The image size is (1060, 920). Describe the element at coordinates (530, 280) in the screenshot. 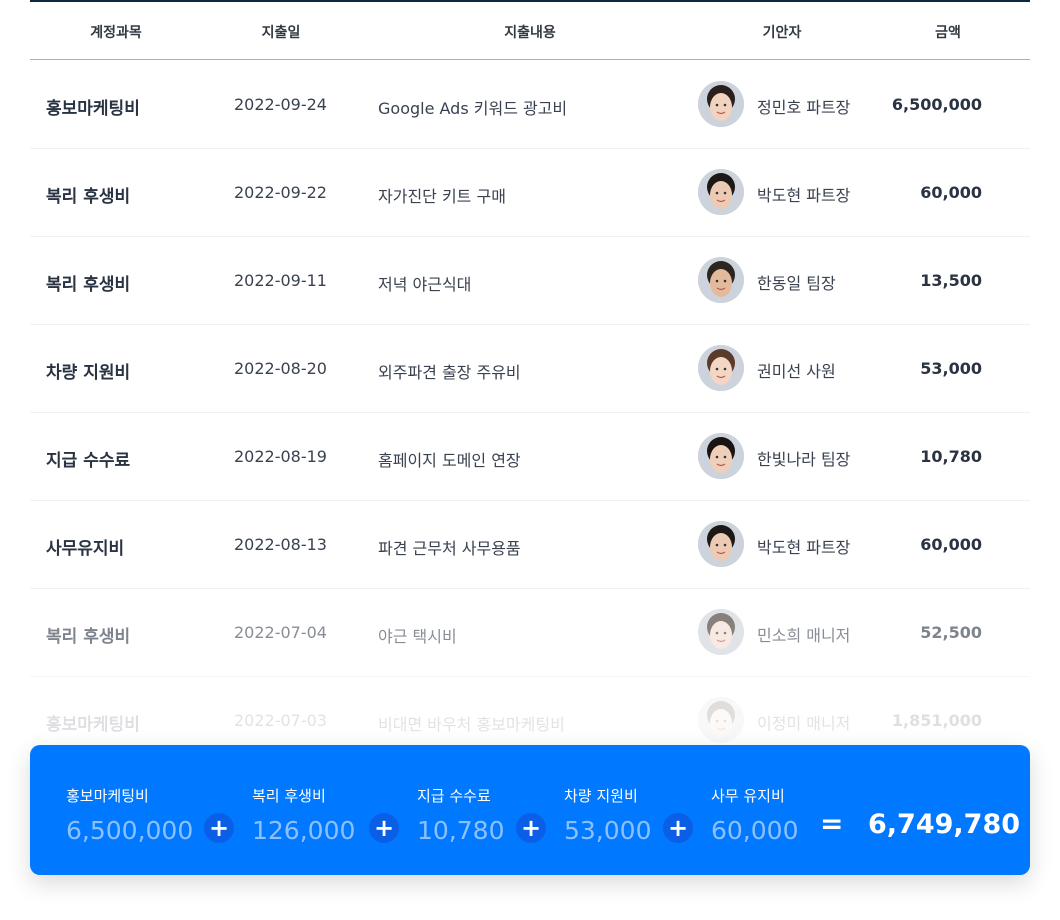

I see `table-row: 복리 후생비 2022-09-11 저녁 야근식대 한동일 팀장 13,500` at that location.